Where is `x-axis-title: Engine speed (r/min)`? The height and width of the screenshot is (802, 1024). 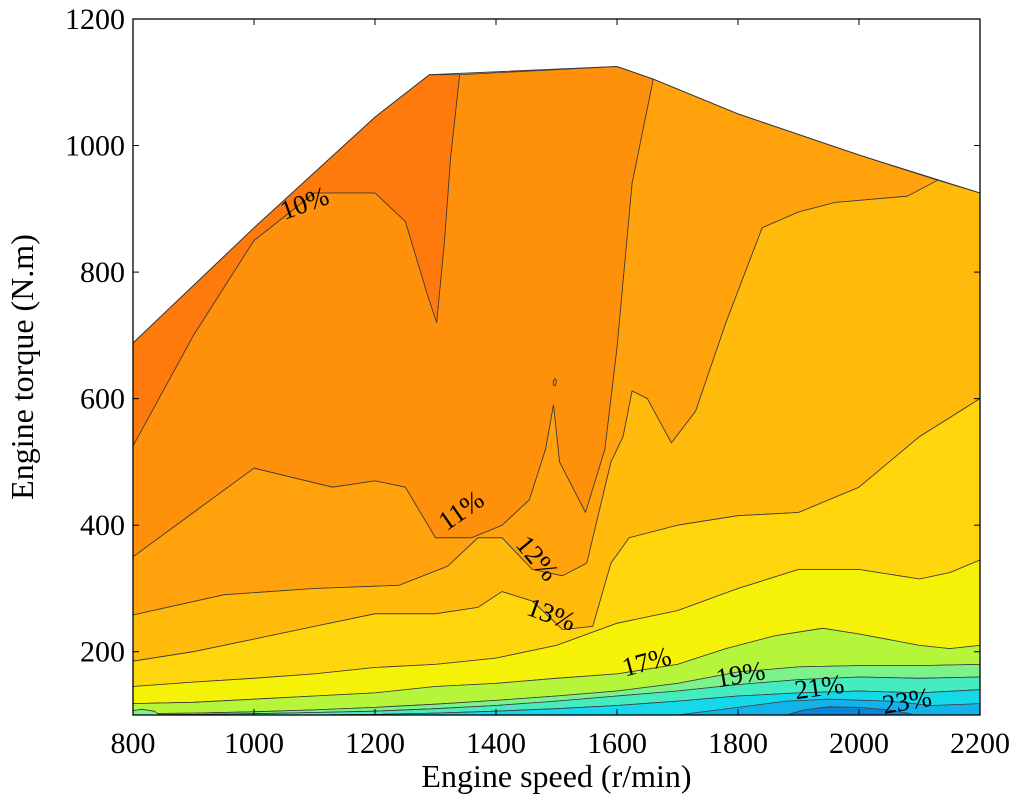 x-axis-title: Engine speed (r/min) is located at coordinates (556, 776).